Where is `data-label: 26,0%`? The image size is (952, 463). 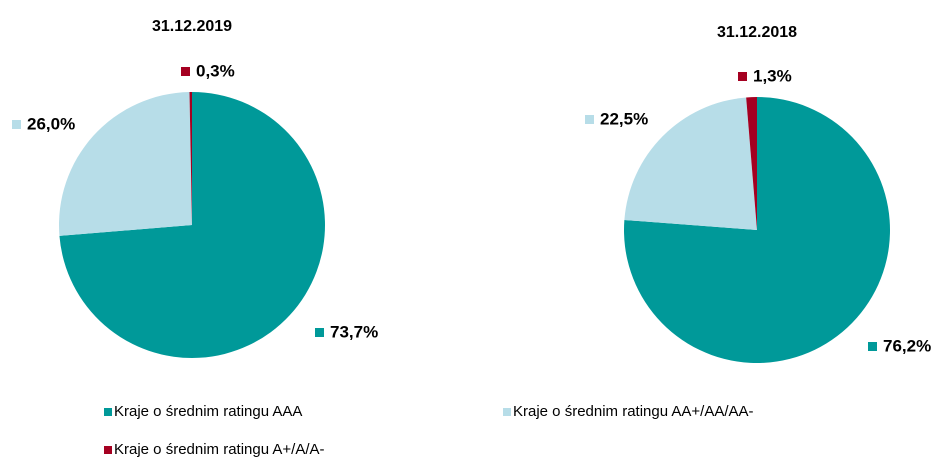 data-label: 26,0% is located at coordinates (51, 123).